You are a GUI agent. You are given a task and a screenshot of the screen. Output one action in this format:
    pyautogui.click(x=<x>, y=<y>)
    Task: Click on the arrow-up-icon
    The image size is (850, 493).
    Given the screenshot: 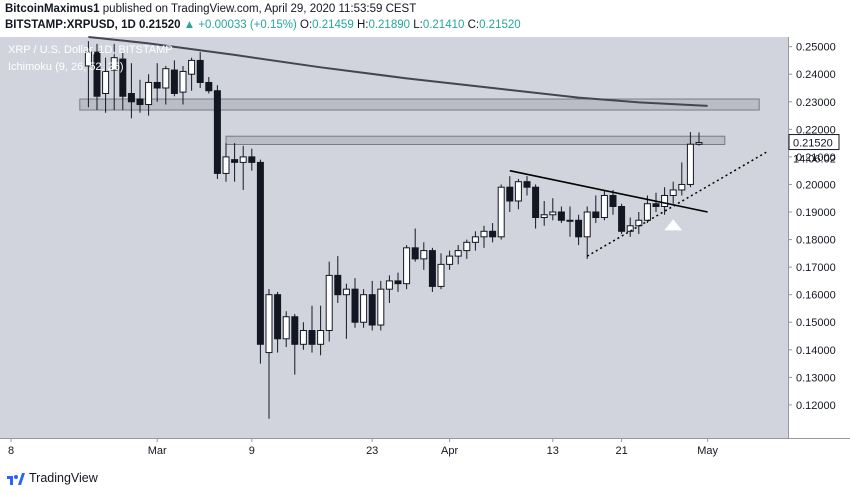 What is the action you would take?
    pyautogui.click(x=673, y=225)
    